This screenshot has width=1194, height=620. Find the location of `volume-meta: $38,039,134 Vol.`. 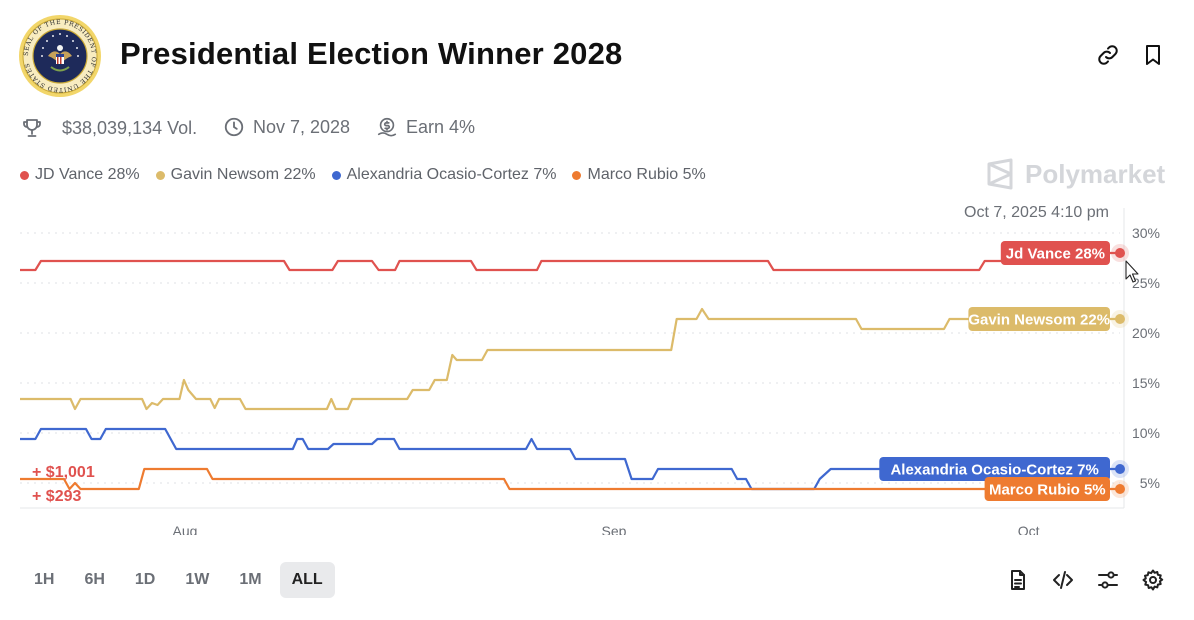

volume-meta: $38,039,134 Vol. is located at coordinates (108, 128).